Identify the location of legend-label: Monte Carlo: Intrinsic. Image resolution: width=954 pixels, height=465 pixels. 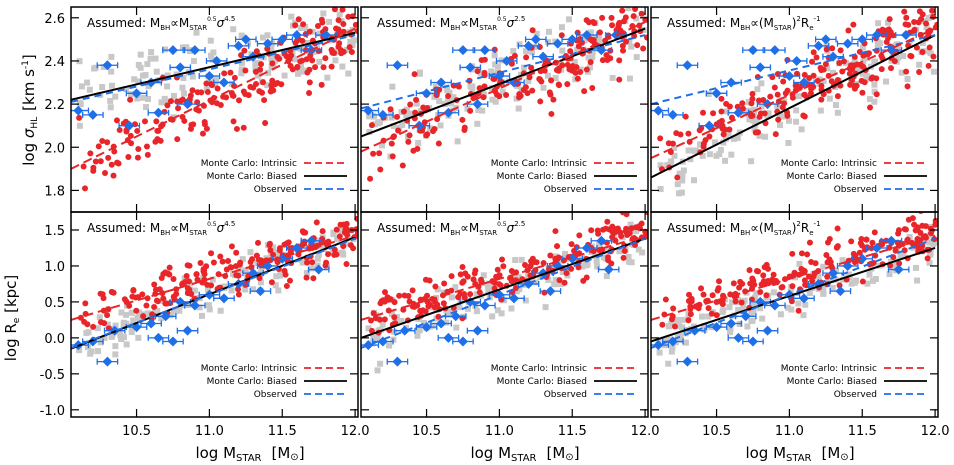
(249, 164).